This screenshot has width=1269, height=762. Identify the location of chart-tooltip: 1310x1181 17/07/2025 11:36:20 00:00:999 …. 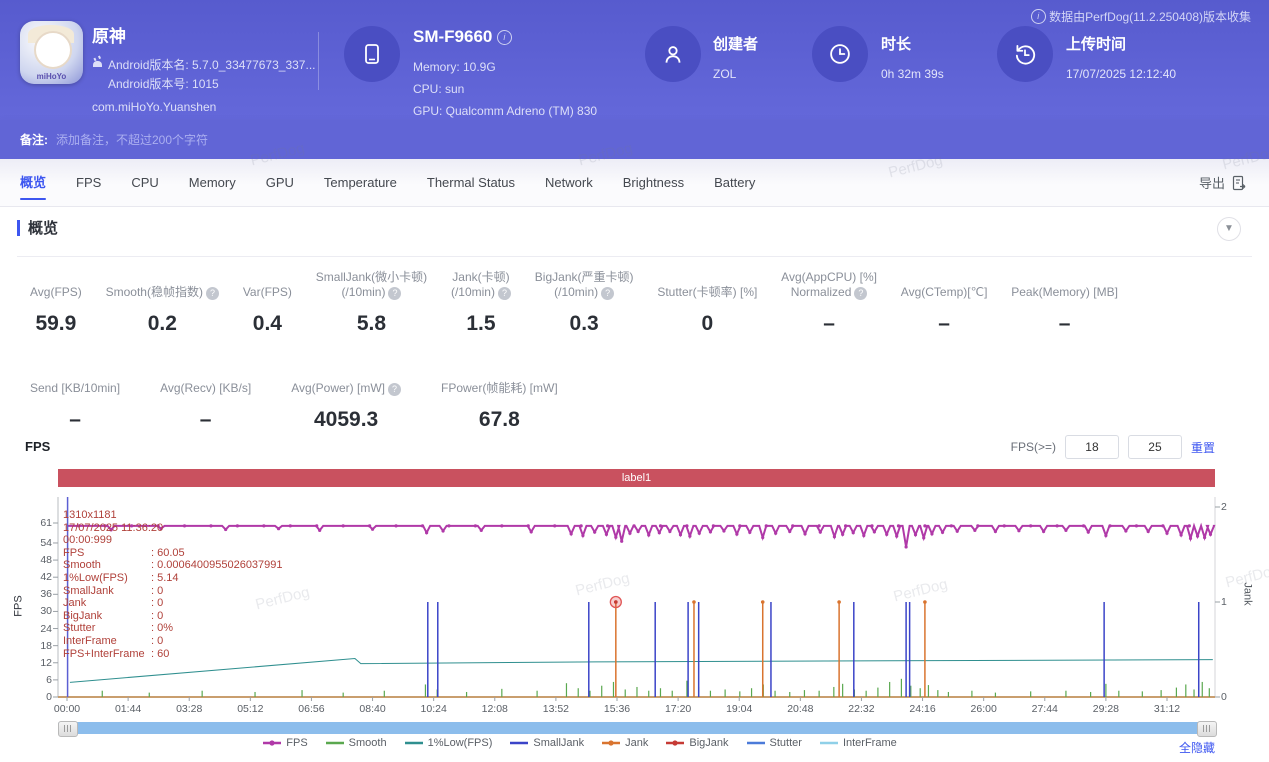
(173, 584).